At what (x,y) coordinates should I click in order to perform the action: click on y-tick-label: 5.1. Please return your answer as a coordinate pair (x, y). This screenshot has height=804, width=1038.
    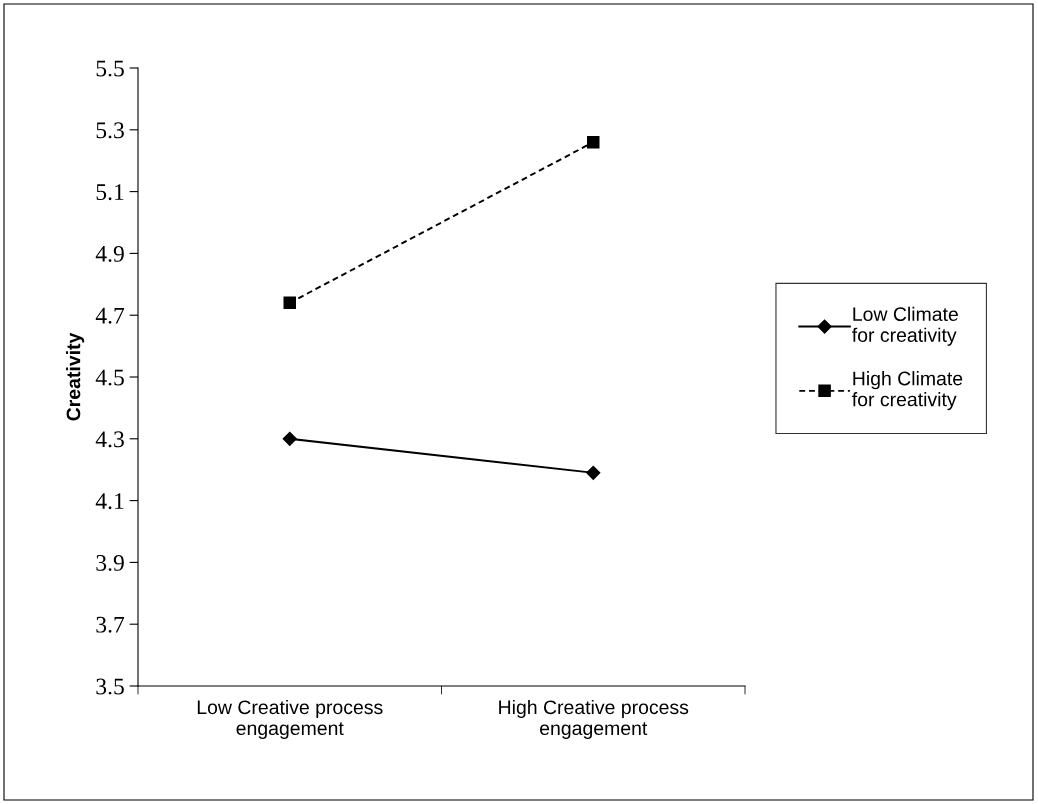
    Looking at the image, I should click on (110, 192).